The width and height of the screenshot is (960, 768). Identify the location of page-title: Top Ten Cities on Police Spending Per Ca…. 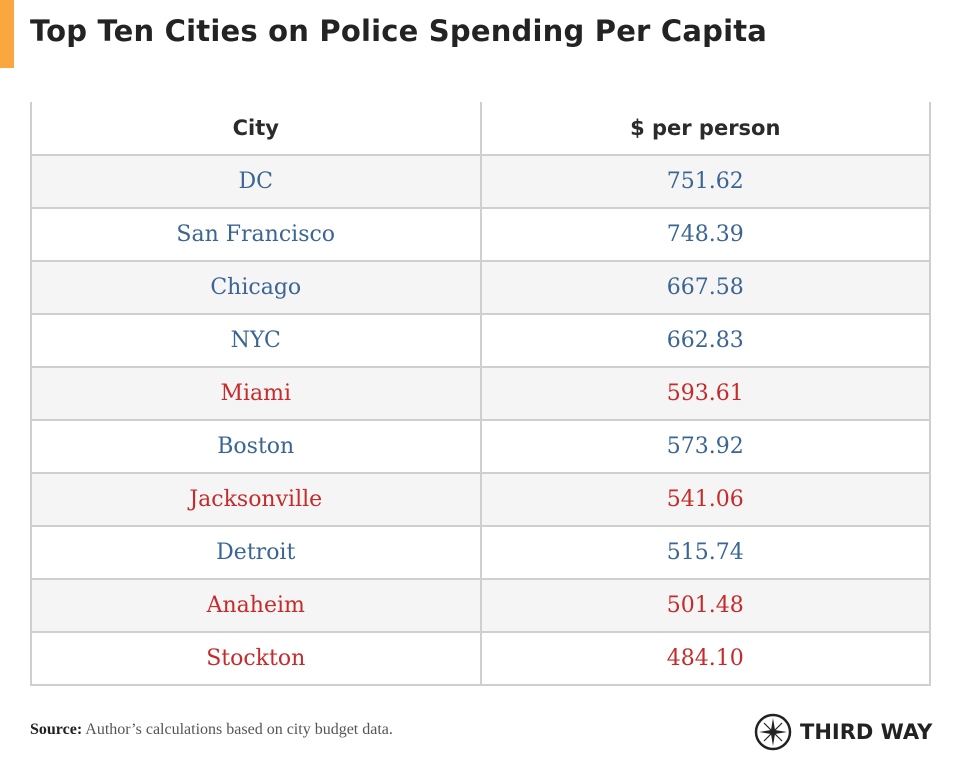
(399, 31).